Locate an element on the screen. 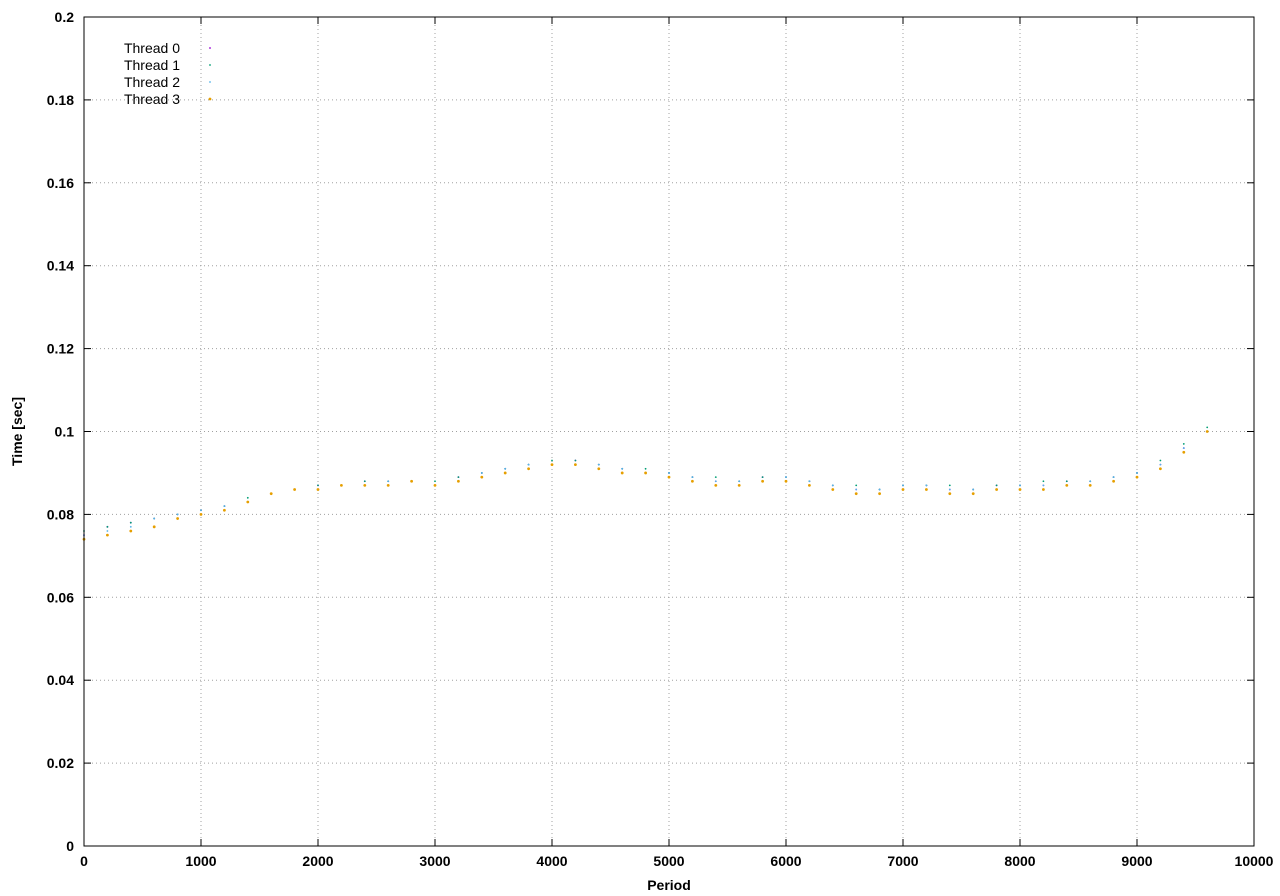 The width and height of the screenshot is (1280, 896). y-axis-label: Time [sec] is located at coordinates (17, 431).